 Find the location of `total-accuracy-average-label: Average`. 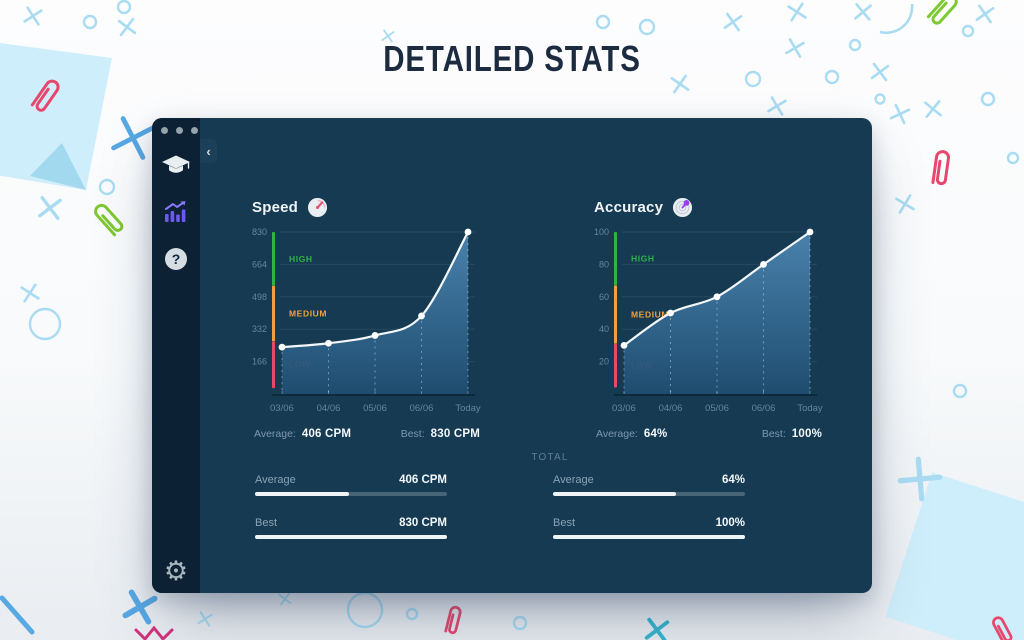

total-accuracy-average-label: Average is located at coordinates (573, 480).